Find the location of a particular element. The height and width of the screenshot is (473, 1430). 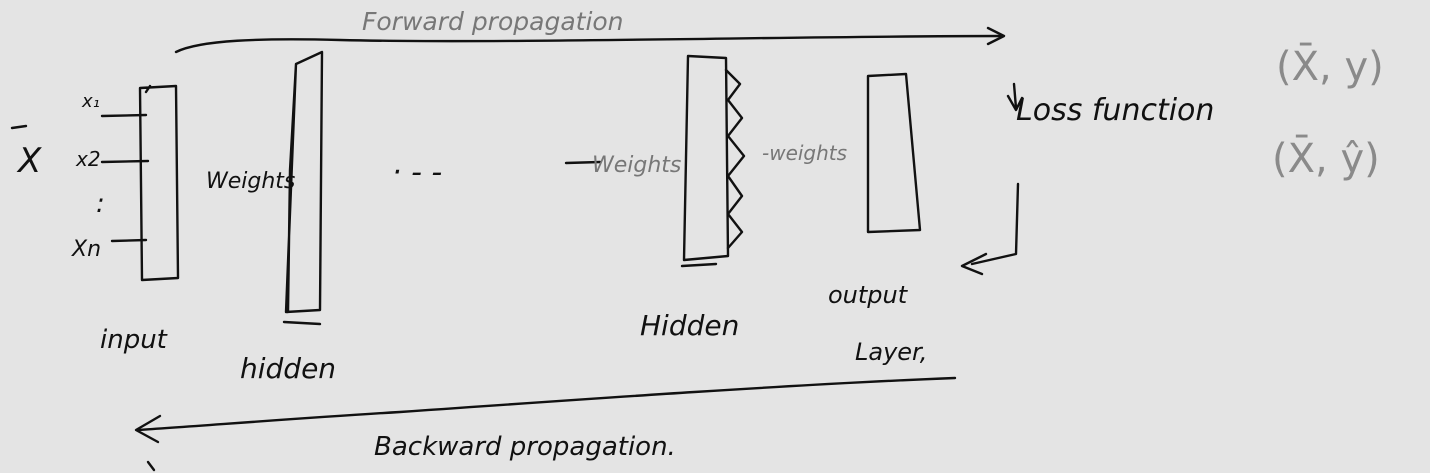

layers-ellipsis: · - - is located at coordinates (417, 172).